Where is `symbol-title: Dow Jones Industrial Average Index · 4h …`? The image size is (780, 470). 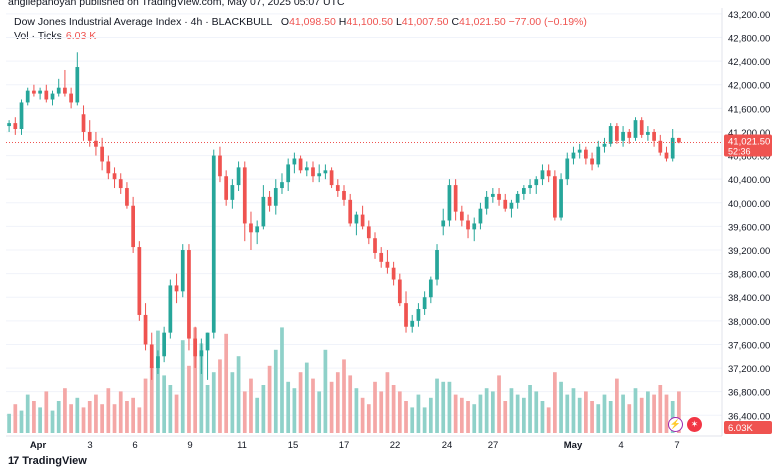
symbol-title: Dow Jones Industrial Average Index · 4h … is located at coordinates (143, 22).